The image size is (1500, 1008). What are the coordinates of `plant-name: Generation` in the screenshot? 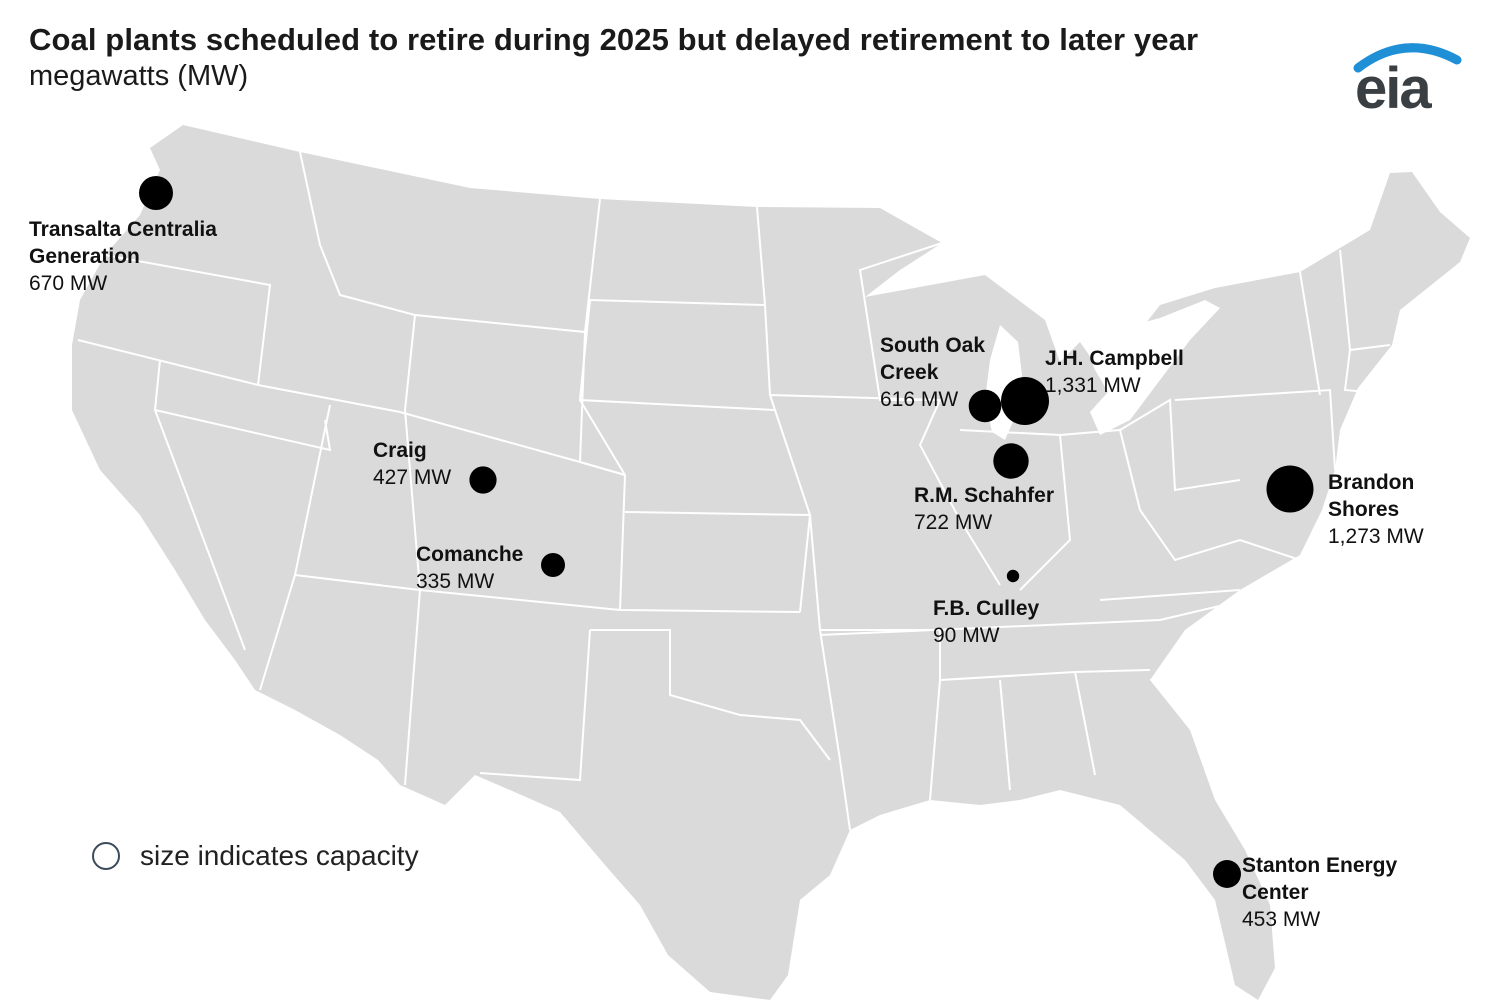 It's located at (84, 256).